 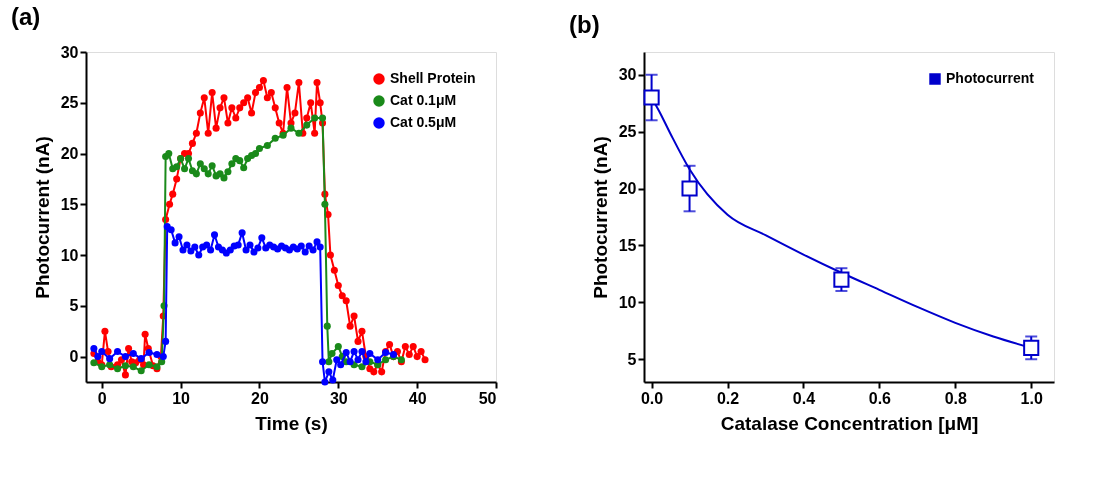 What do you see at coordinates (880, 398) in the screenshot?
I see `x-tick-label: 0.6` at bounding box center [880, 398].